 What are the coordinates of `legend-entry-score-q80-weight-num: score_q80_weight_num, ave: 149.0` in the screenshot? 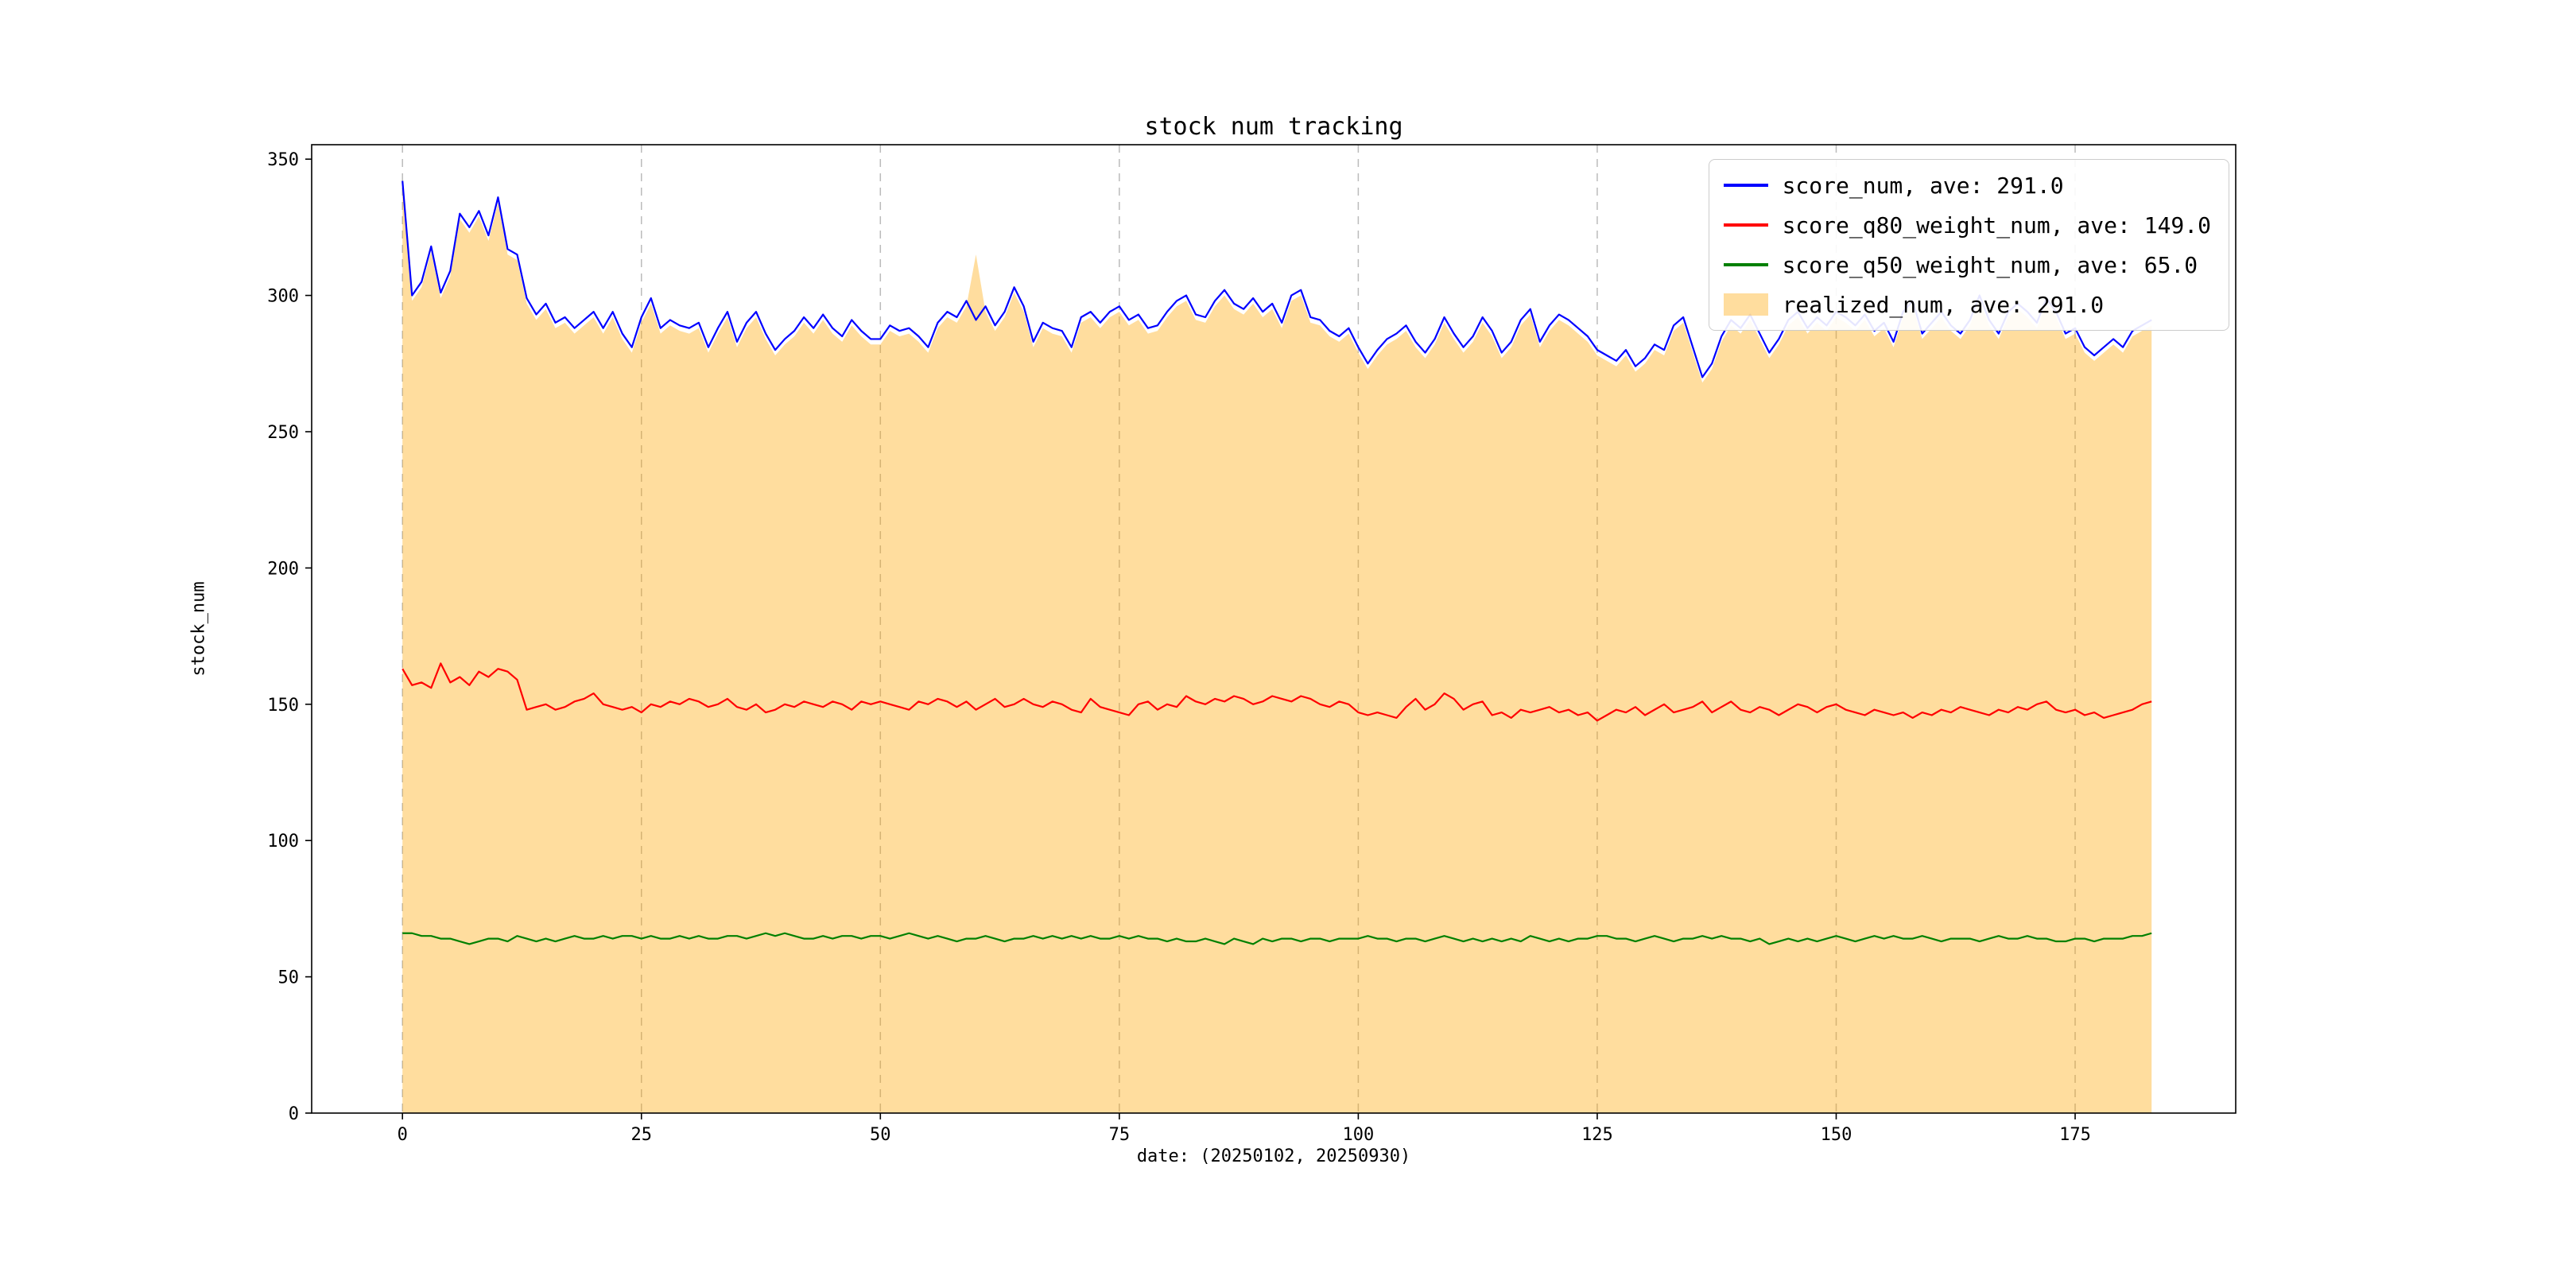 It's located at (1967, 225).